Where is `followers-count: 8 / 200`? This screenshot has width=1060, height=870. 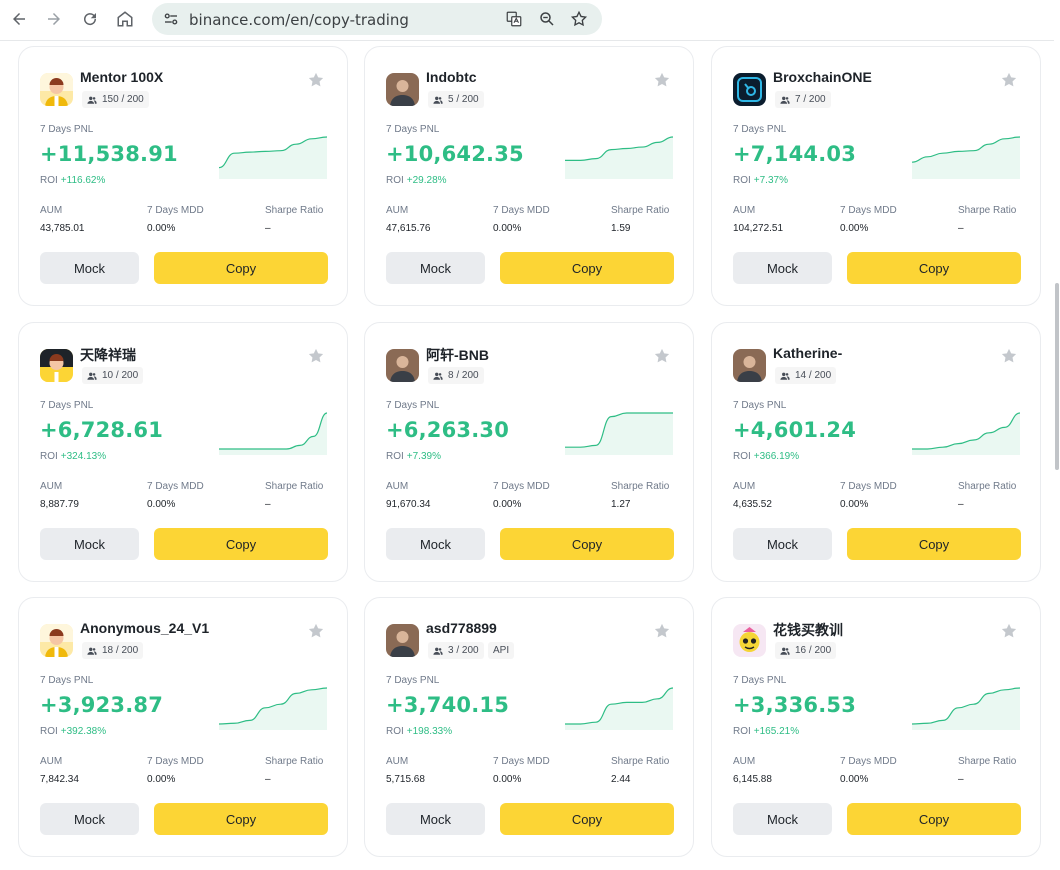 followers-count: 8 / 200 is located at coordinates (463, 375).